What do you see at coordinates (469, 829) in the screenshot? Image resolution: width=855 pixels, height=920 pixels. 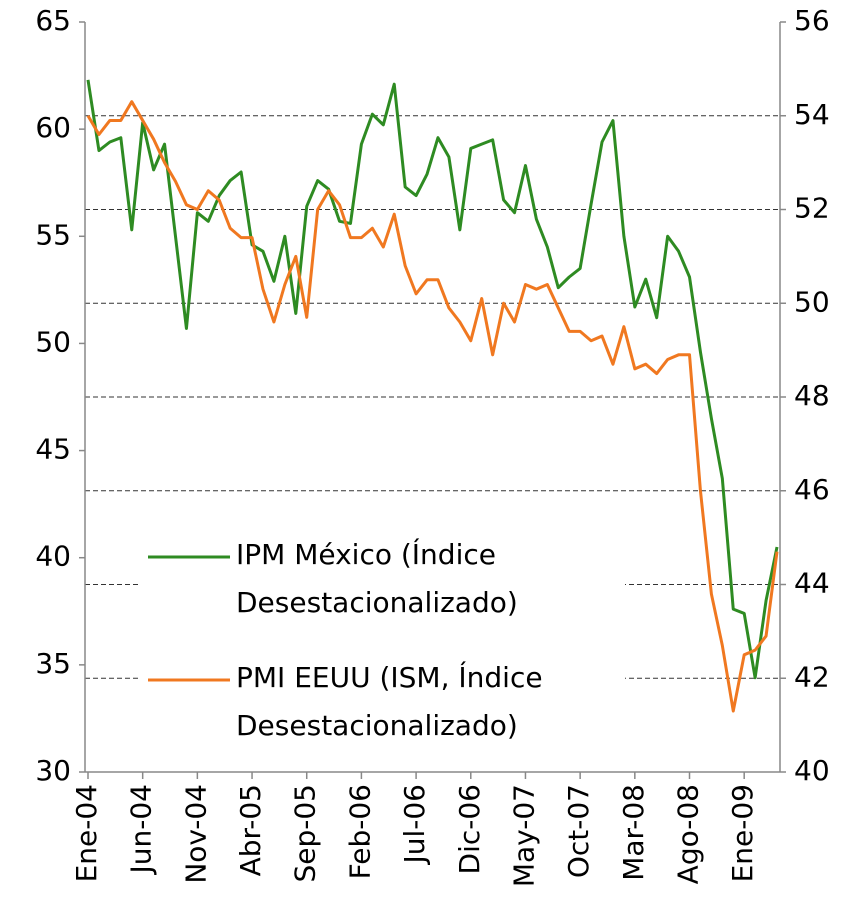 I see `x-tick-label: Dic-06` at bounding box center [469, 829].